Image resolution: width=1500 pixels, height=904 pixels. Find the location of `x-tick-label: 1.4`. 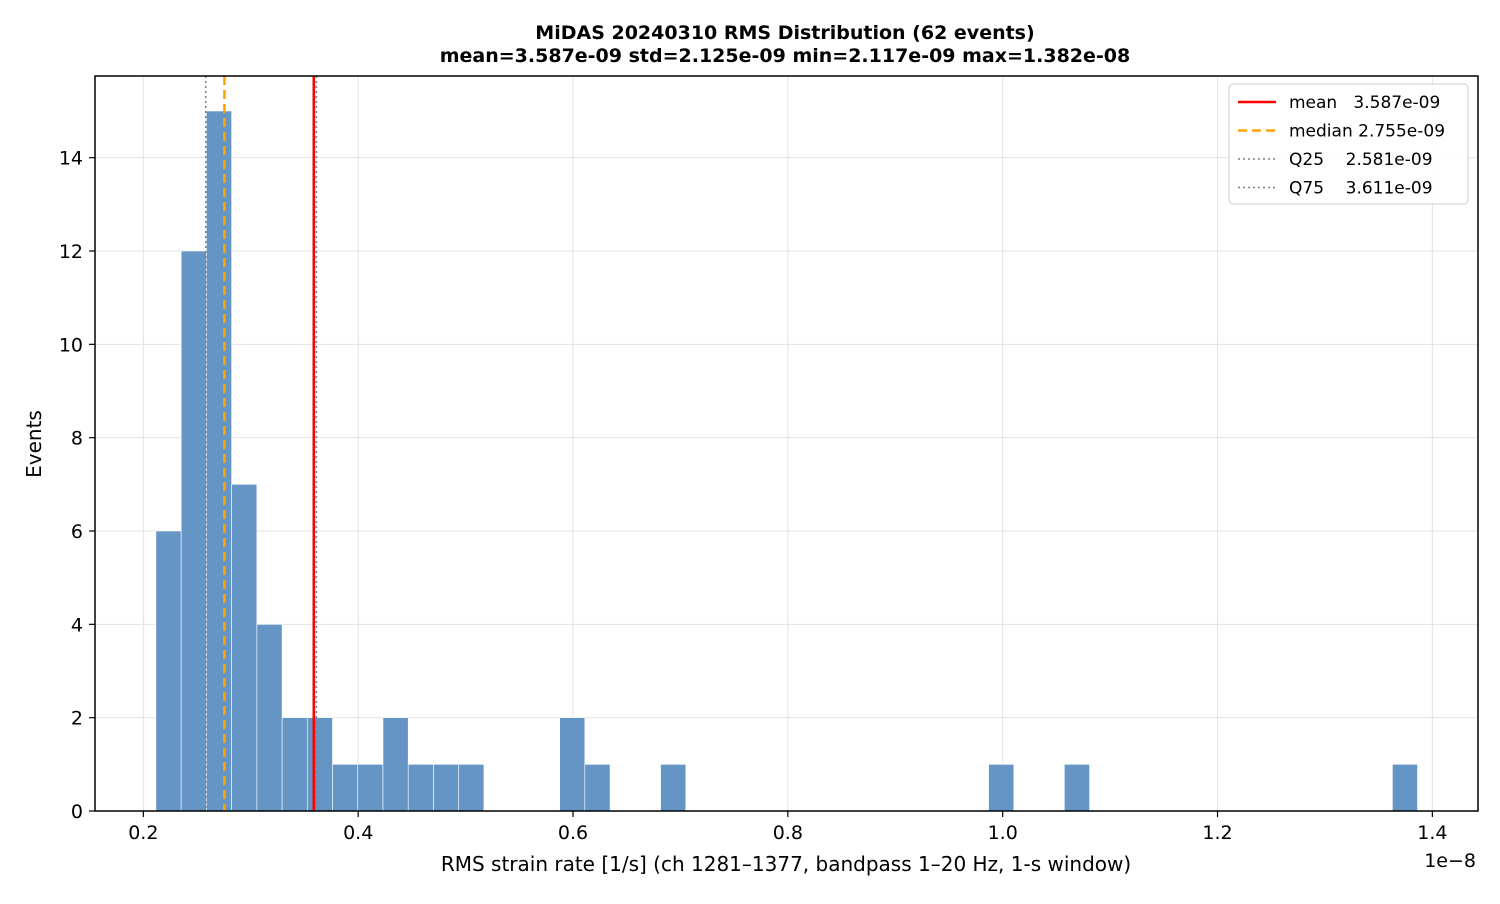

x-tick-label: 1.4 is located at coordinates (1432, 833).